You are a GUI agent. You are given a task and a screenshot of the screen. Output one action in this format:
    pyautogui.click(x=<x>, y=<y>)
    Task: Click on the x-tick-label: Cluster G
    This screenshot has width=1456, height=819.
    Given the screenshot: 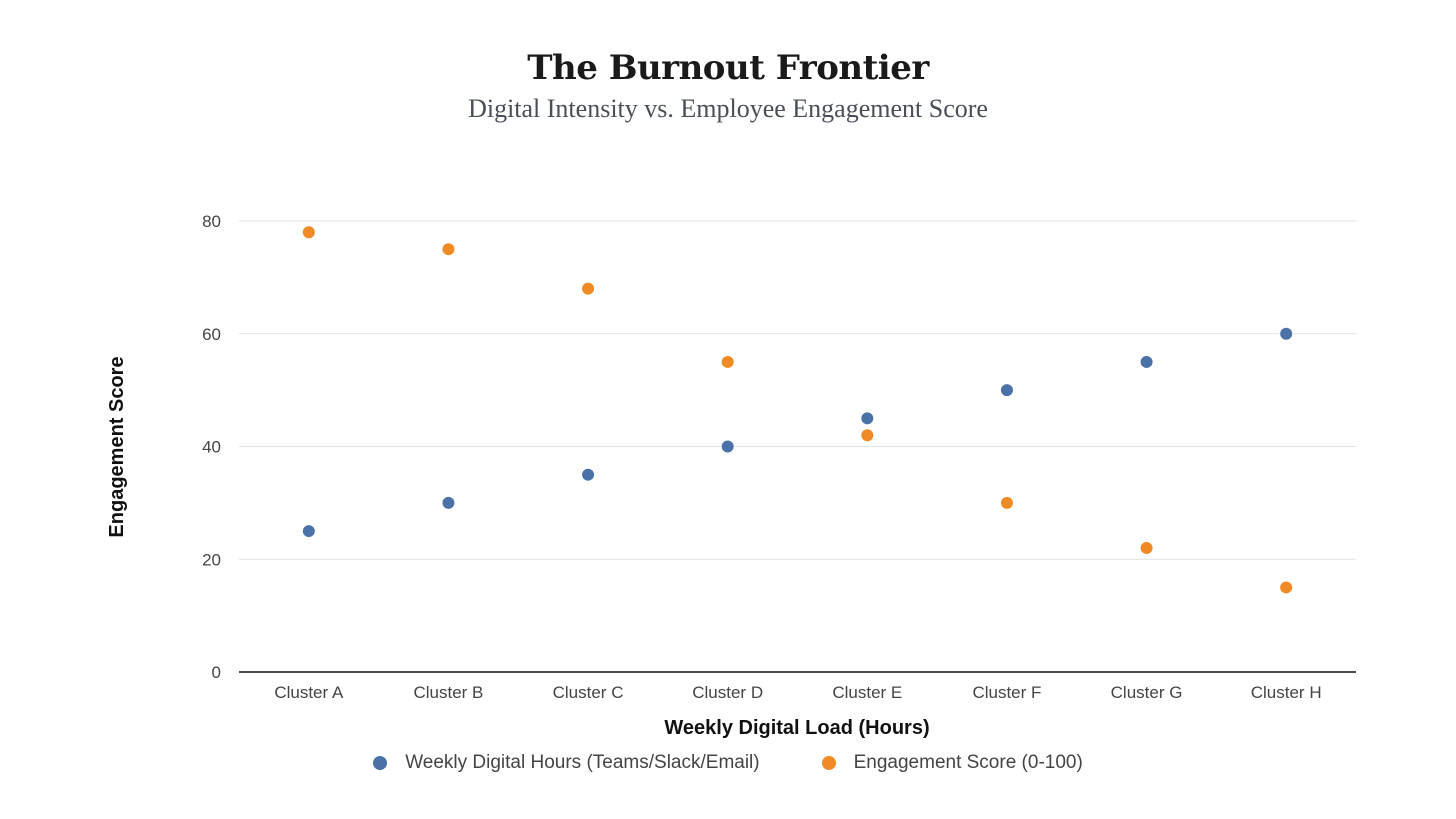 What is the action you would take?
    pyautogui.click(x=1147, y=692)
    